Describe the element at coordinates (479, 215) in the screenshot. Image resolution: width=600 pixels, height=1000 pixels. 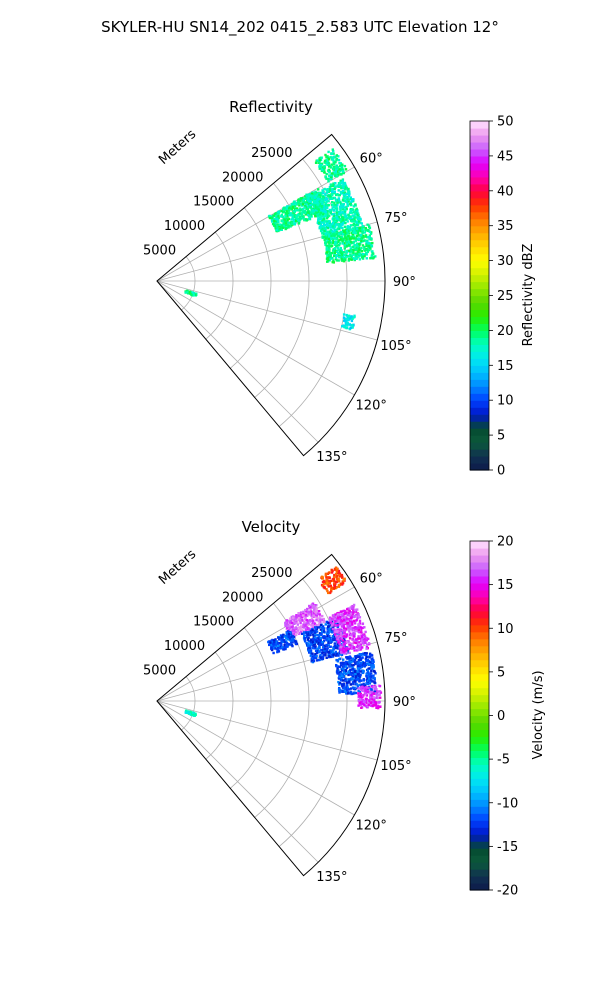
I see `reflectivity-colorbar-segment` at that location.